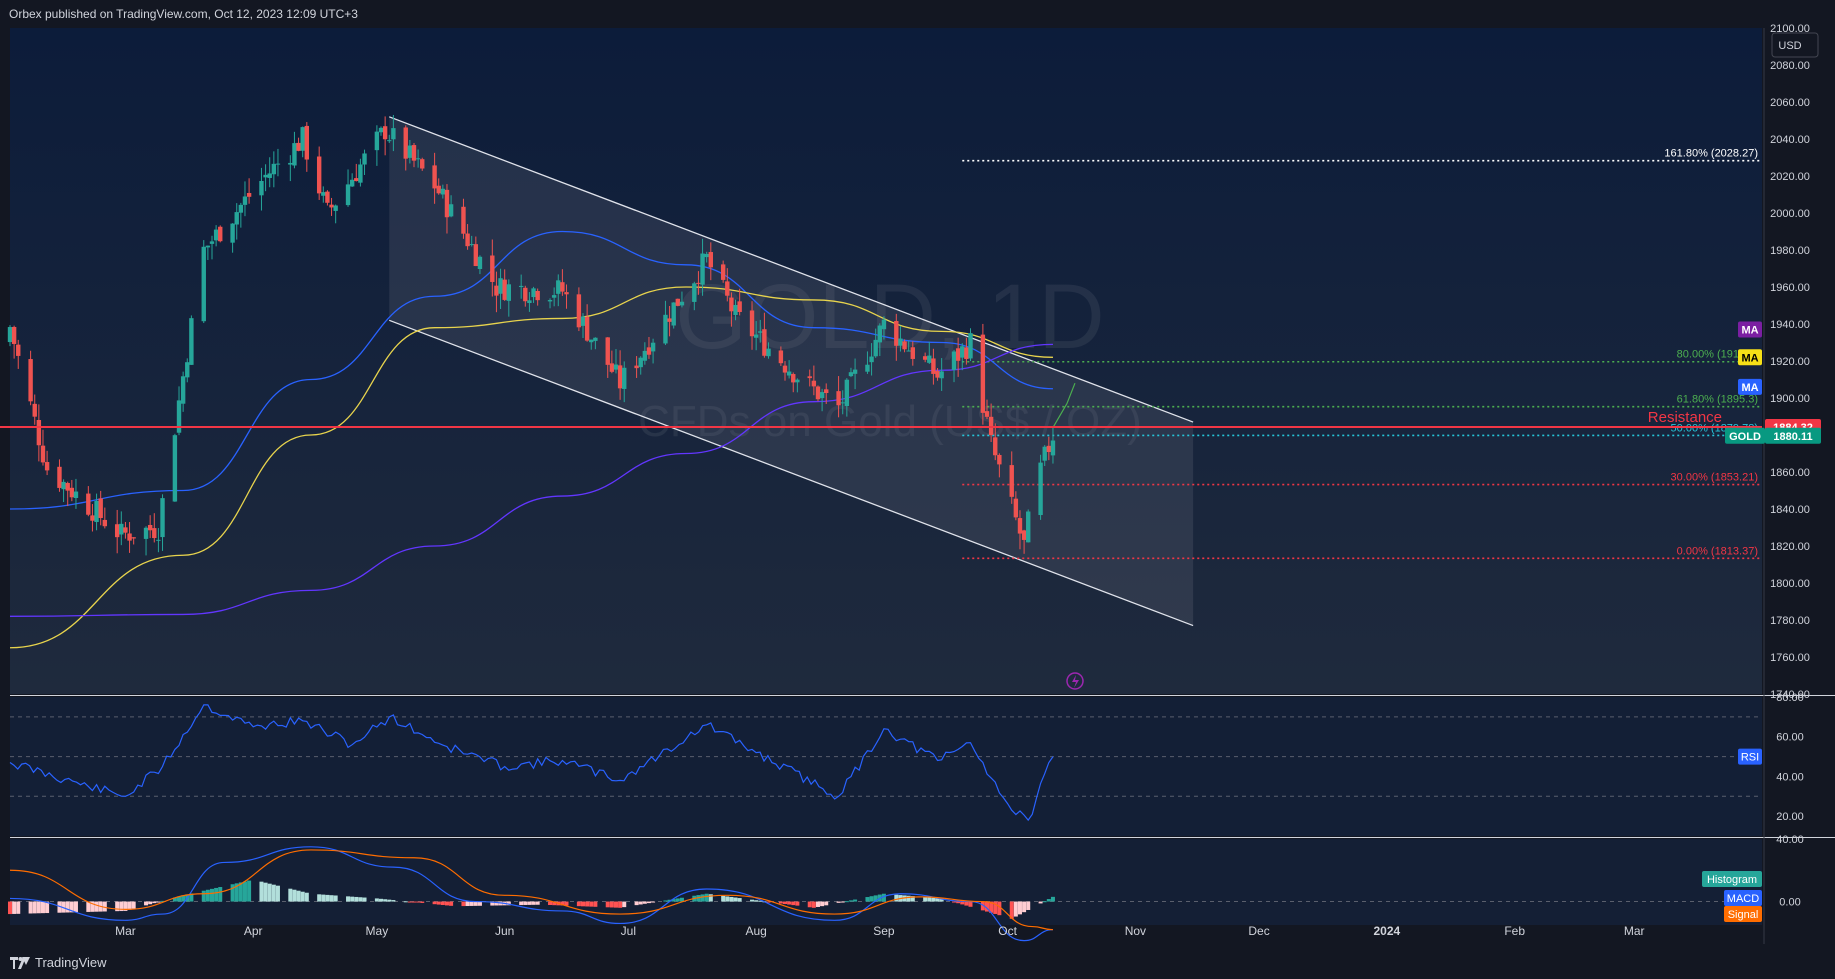  What do you see at coordinates (1790, 399) in the screenshot?
I see `price-tick-label: 1900.00` at bounding box center [1790, 399].